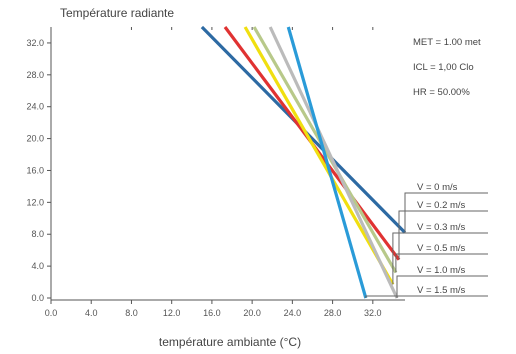 This screenshot has height=354, width=516. What do you see at coordinates (441, 290) in the screenshot?
I see `legend-label-5: V = 1.5 m/s` at bounding box center [441, 290].